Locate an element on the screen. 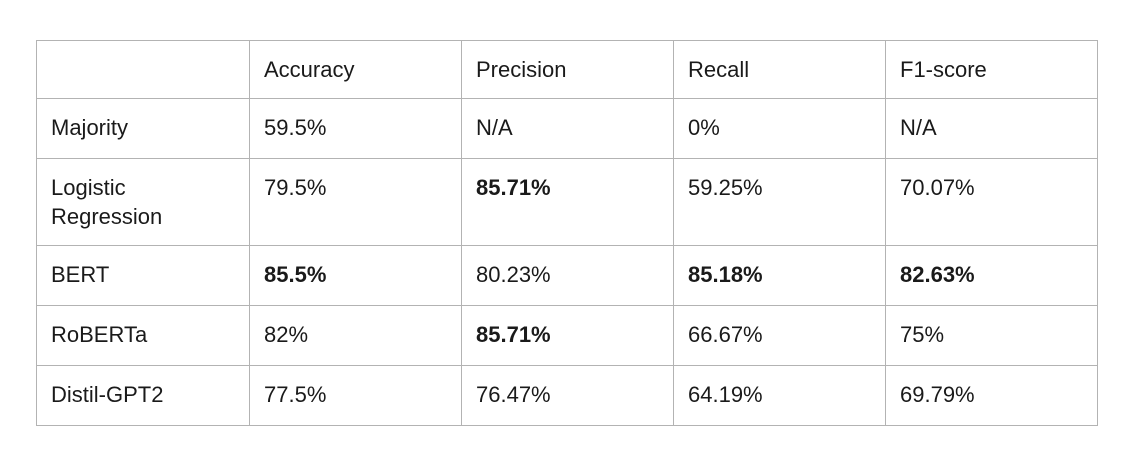 The width and height of the screenshot is (1146, 462). cell-bert-accuracy: 85.5% is located at coordinates (355, 276).